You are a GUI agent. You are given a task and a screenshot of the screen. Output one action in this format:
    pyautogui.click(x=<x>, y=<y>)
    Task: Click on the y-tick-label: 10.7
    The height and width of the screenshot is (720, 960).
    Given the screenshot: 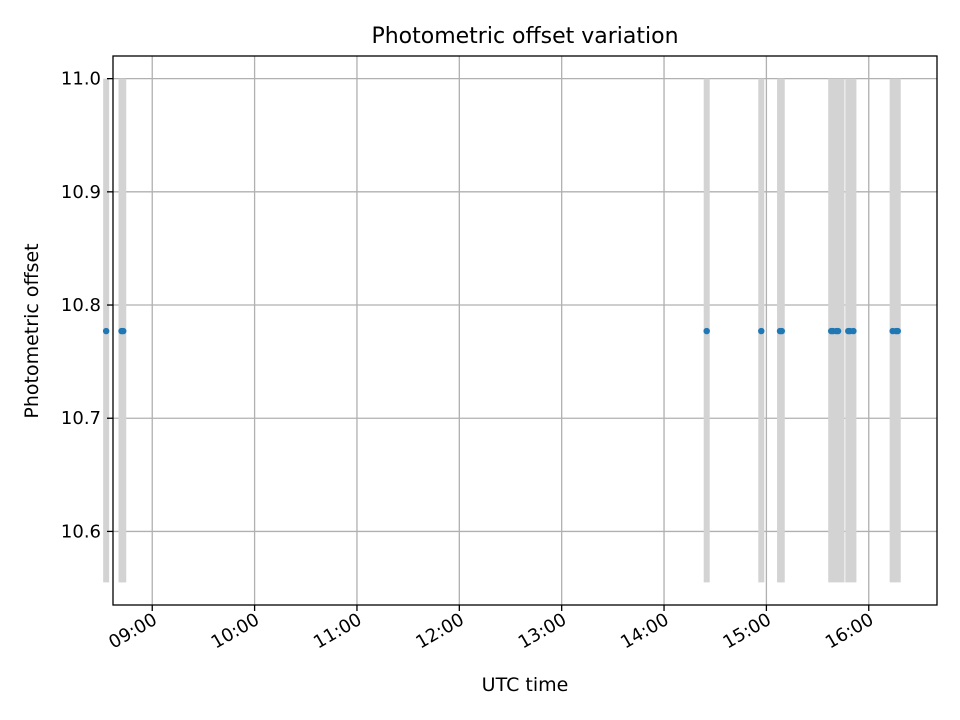 What is the action you would take?
    pyautogui.click(x=81, y=418)
    